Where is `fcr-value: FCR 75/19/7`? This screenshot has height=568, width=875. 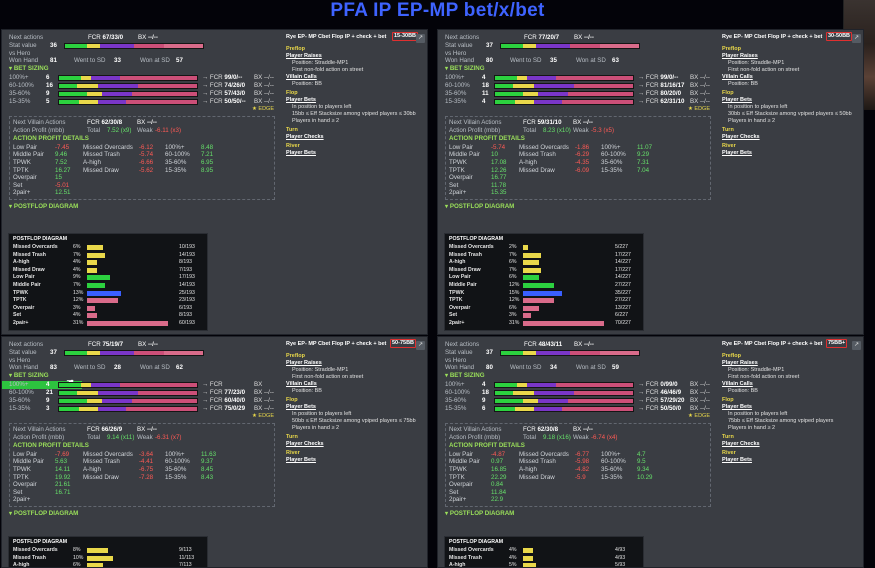
fcr-value: FCR 75/19/7 is located at coordinates (106, 344).